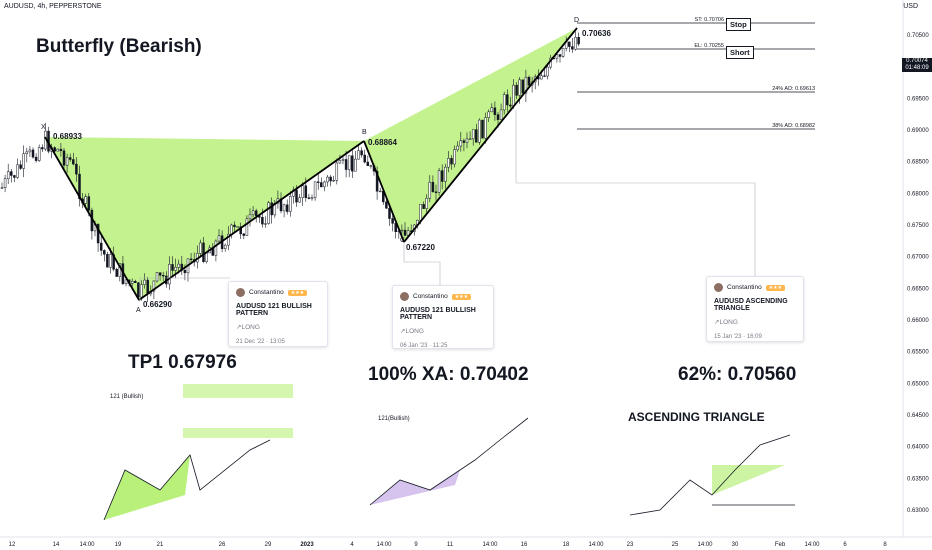 The image size is (932, 550). Describe the element at coordinates (448, 374) in the screenshot. I see `xa100-headline: 100% XA: 0.70402` at that location.